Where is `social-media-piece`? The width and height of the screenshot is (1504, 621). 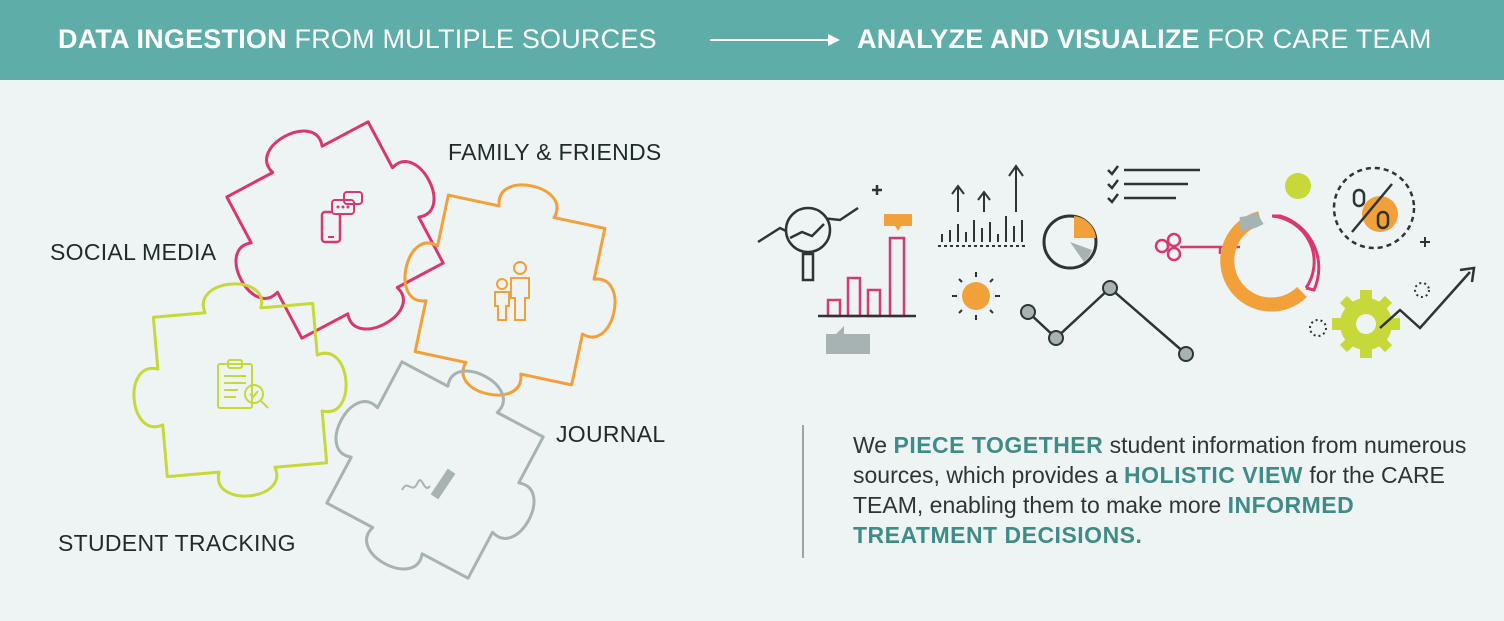
social-media-piece is located at coordinates (335, 230).